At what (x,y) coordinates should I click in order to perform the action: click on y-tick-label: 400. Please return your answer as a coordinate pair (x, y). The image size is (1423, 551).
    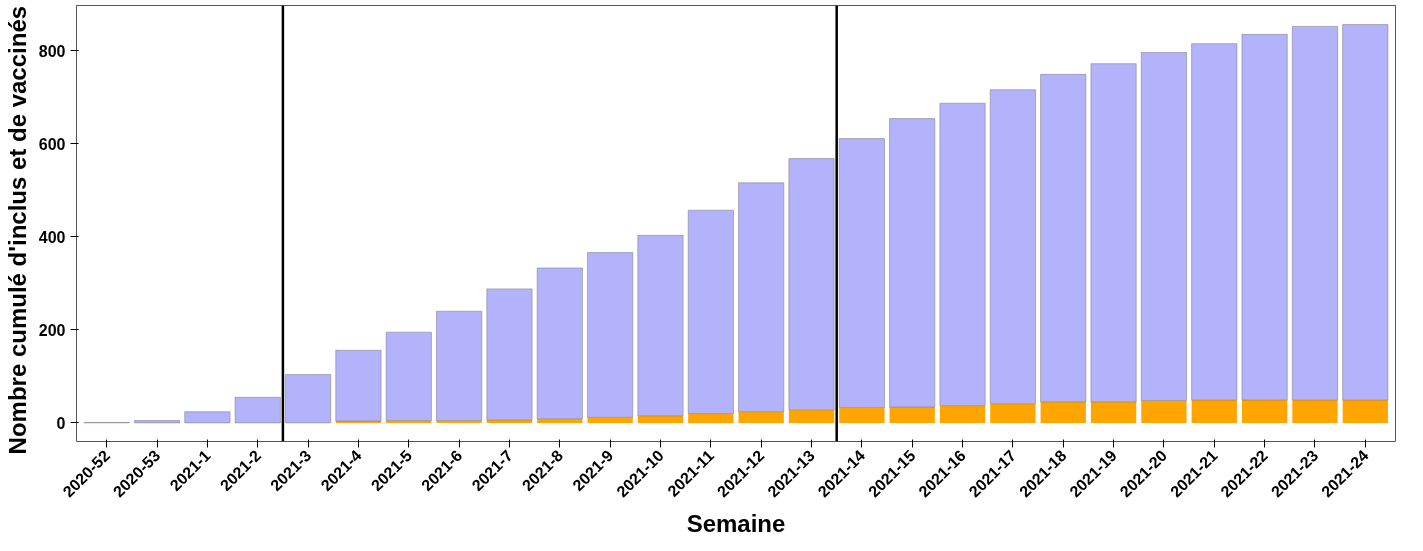
    Looking at the image, I should click on (52, 237).